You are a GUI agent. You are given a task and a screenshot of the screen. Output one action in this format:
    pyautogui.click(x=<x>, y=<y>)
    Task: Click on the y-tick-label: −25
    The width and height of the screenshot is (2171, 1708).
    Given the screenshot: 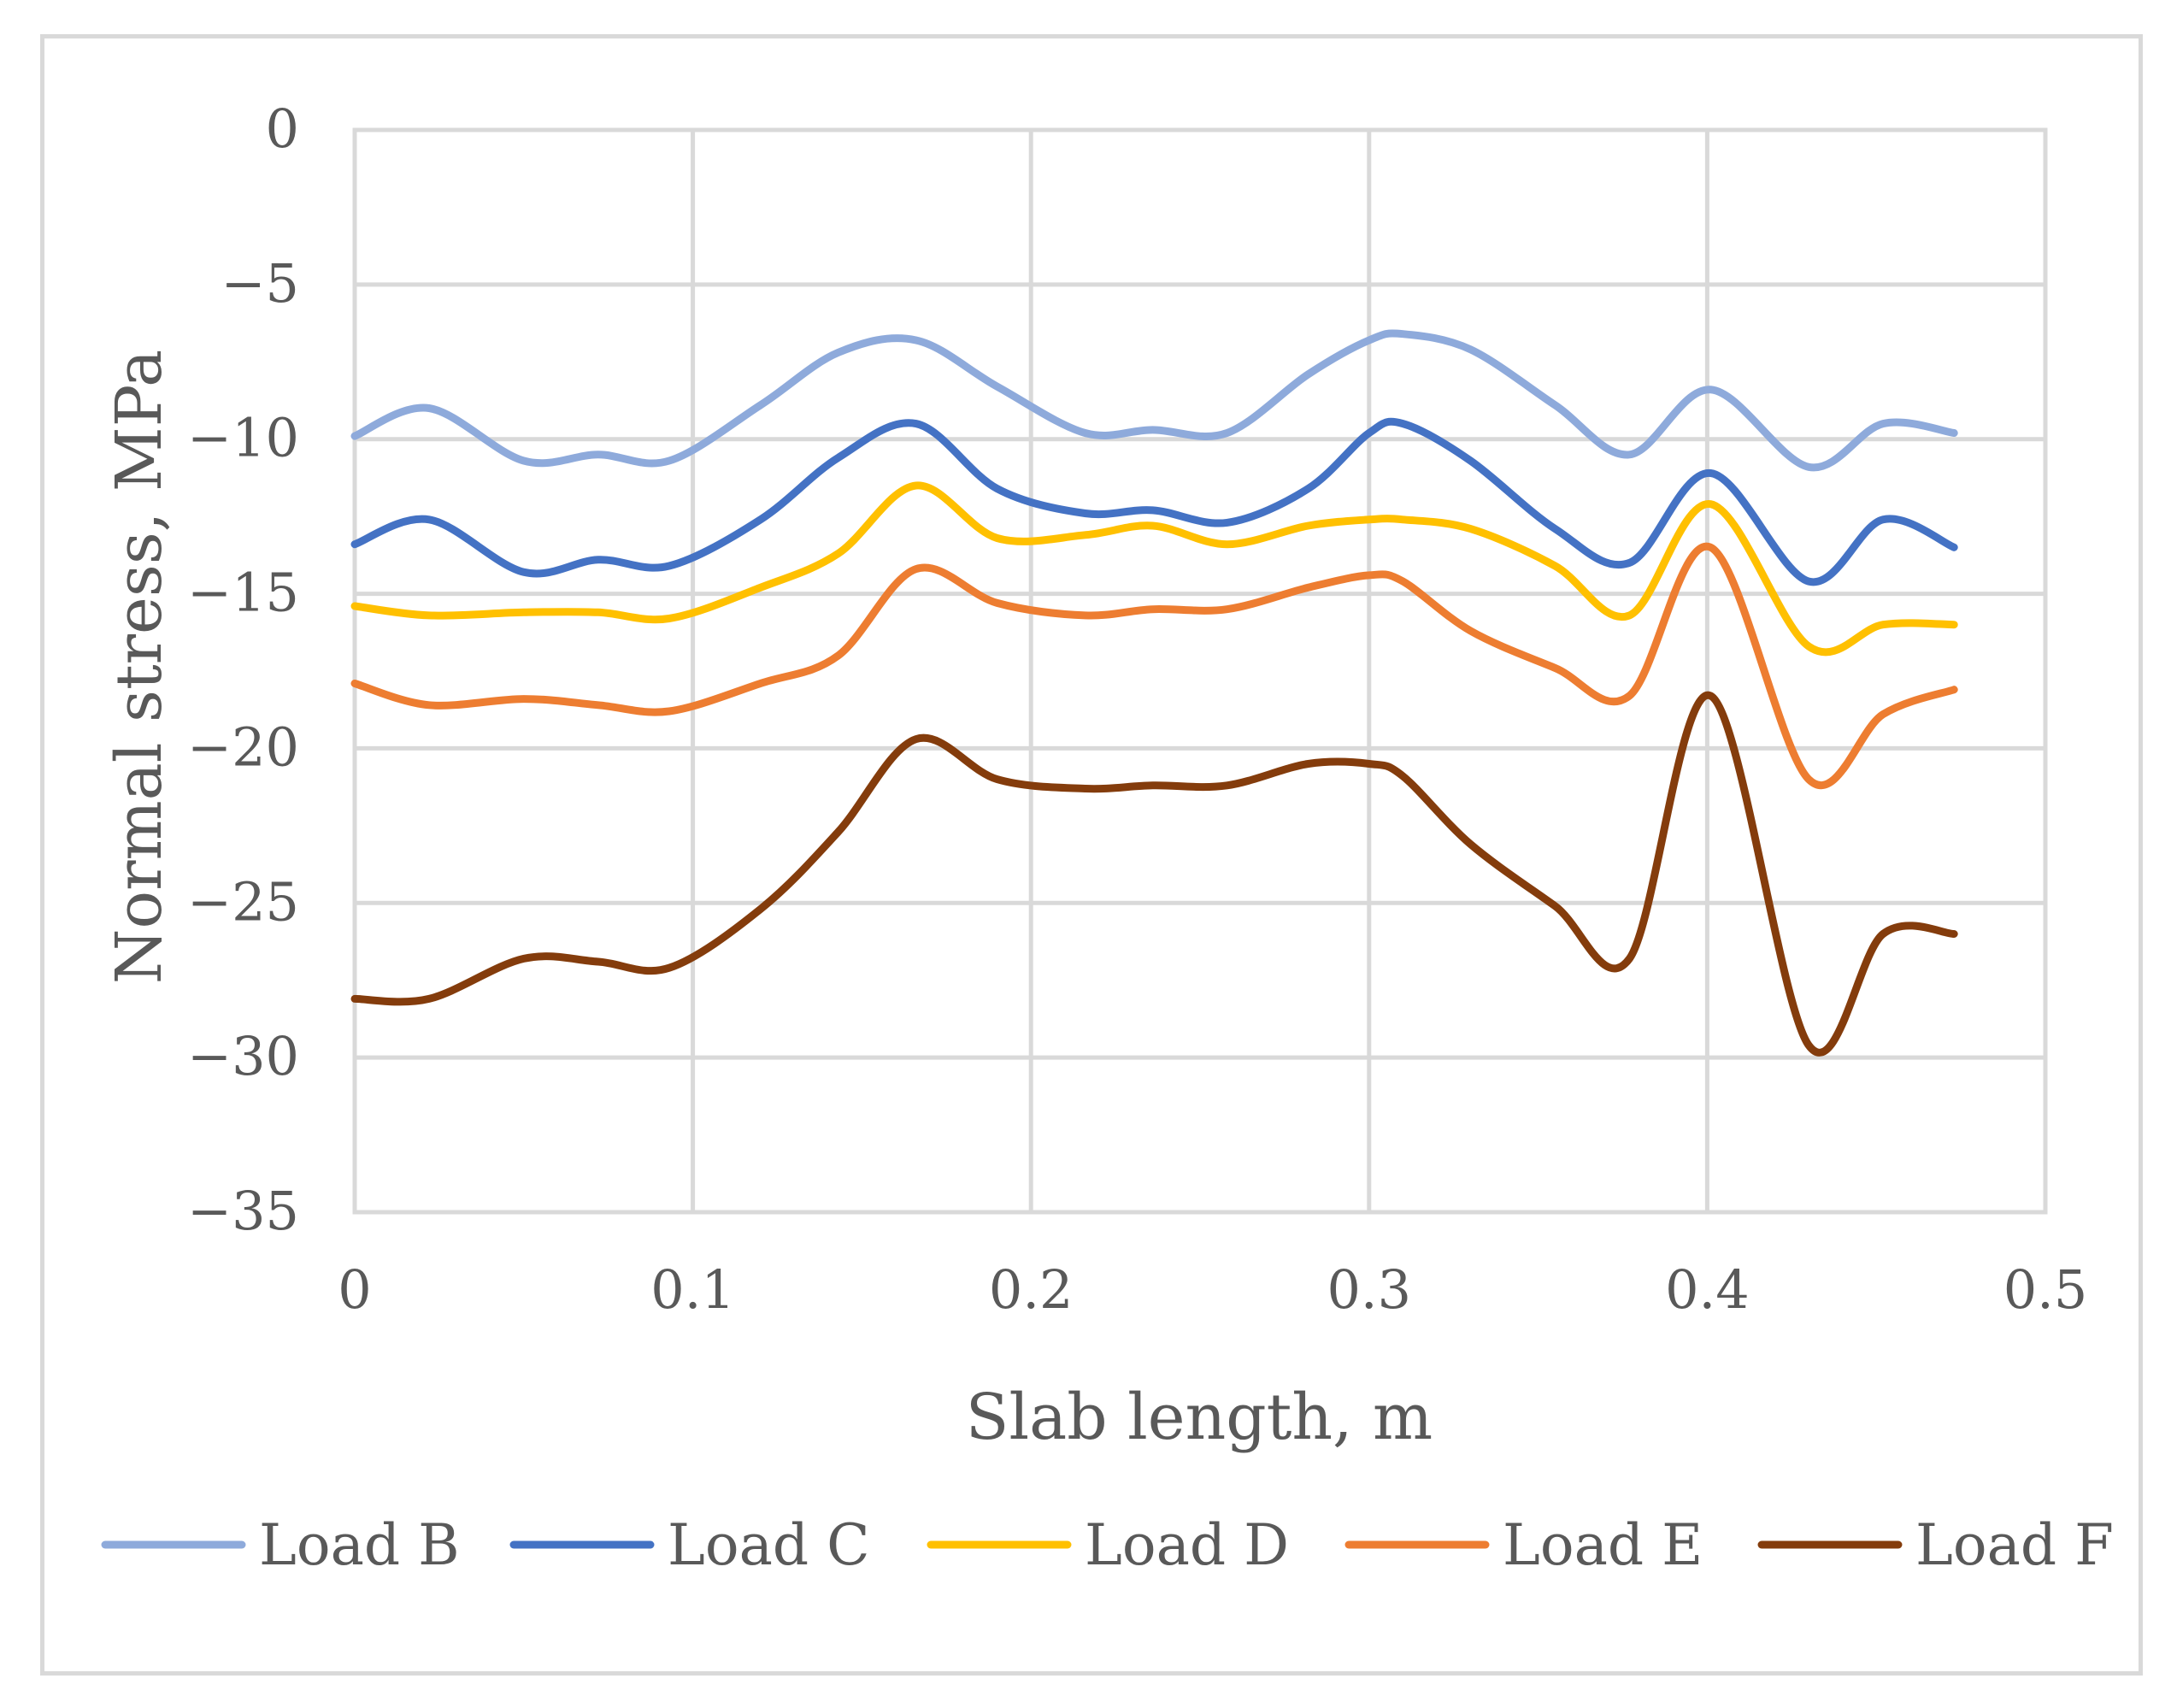 What is the action you would take?
    pyautogui.click(x=243, y=901)
    